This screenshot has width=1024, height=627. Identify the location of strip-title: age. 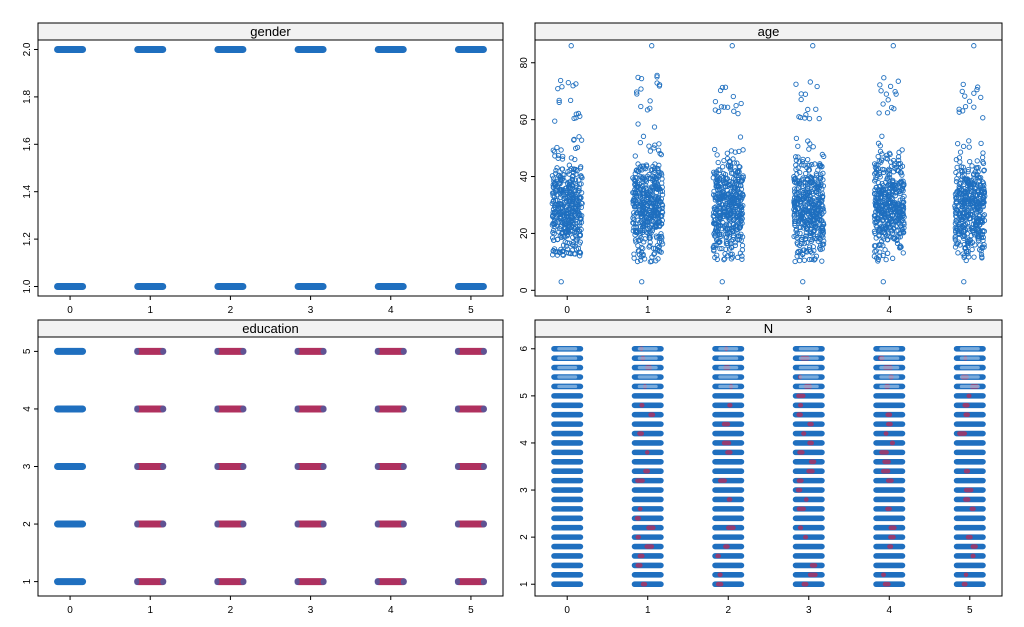
(769, 31).